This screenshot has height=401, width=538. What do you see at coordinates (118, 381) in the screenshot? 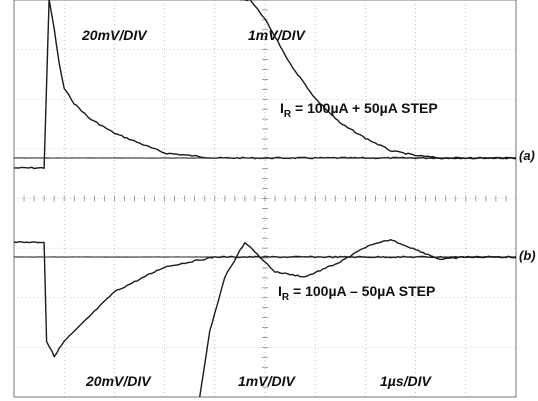
I see `panel-b-scale-left: 20mV/DIV` at bounding box center [118, 381].